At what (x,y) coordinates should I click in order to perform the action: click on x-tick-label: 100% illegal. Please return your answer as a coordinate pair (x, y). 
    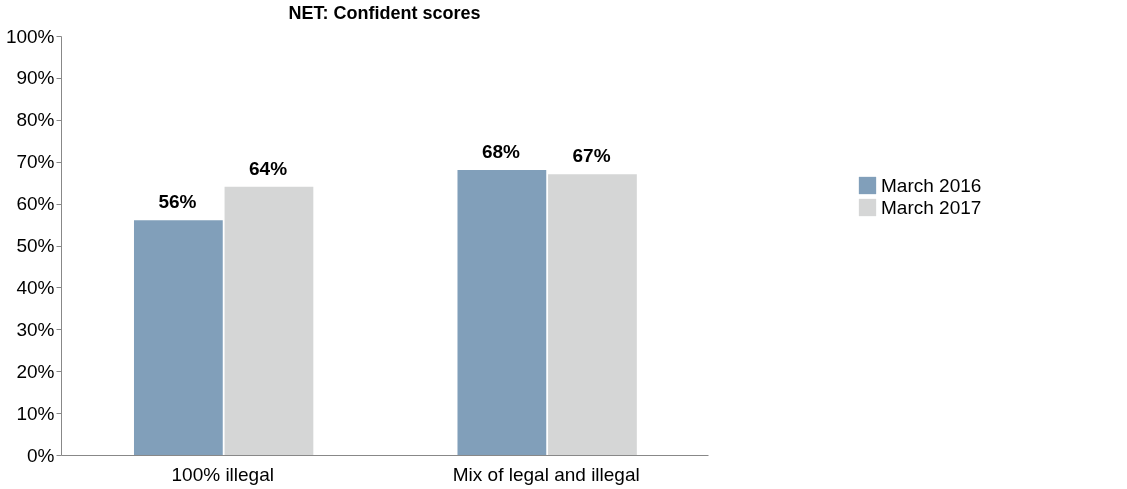
    Looking at the image, I should click on (222, 474).